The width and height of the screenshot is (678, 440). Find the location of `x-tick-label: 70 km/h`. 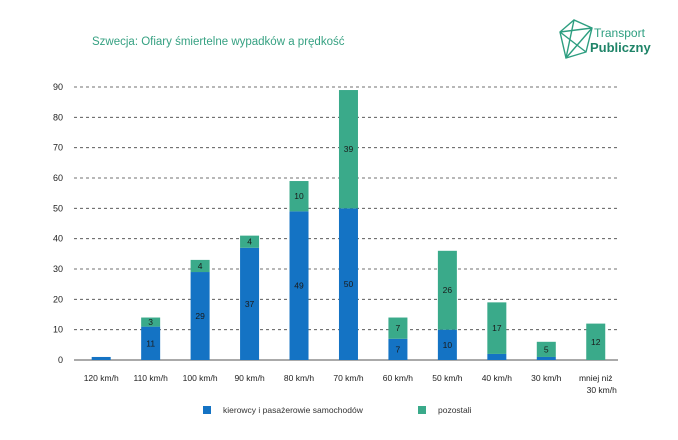

x-tick-label: 70 km/h is located at coordinates (348, 378).